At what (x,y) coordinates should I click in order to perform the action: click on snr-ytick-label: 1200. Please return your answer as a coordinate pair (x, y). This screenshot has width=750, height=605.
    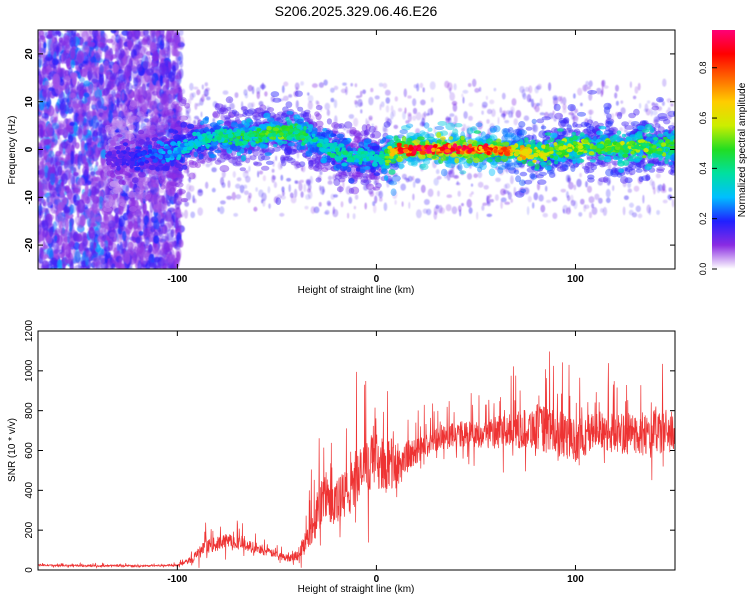
    Looking at the image, I should click on (29, 330).